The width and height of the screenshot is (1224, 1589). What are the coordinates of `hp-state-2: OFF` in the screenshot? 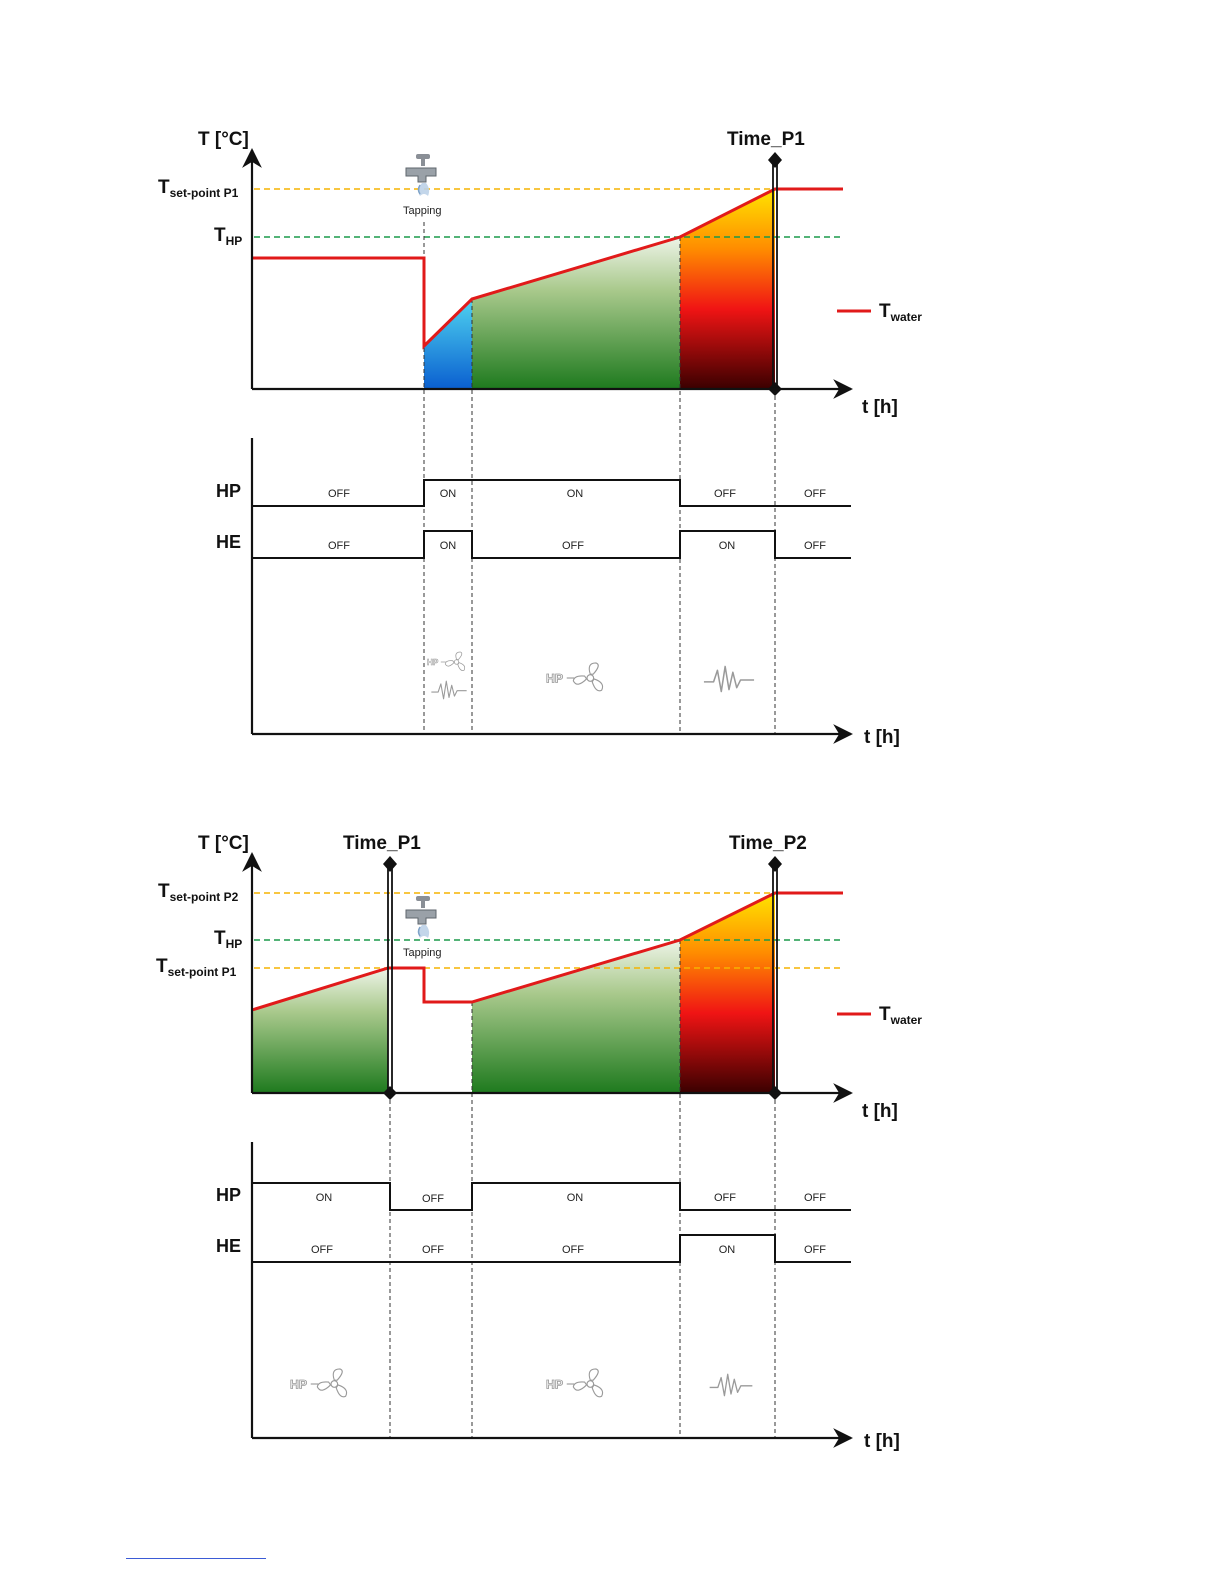 It's located at (433, 1199).